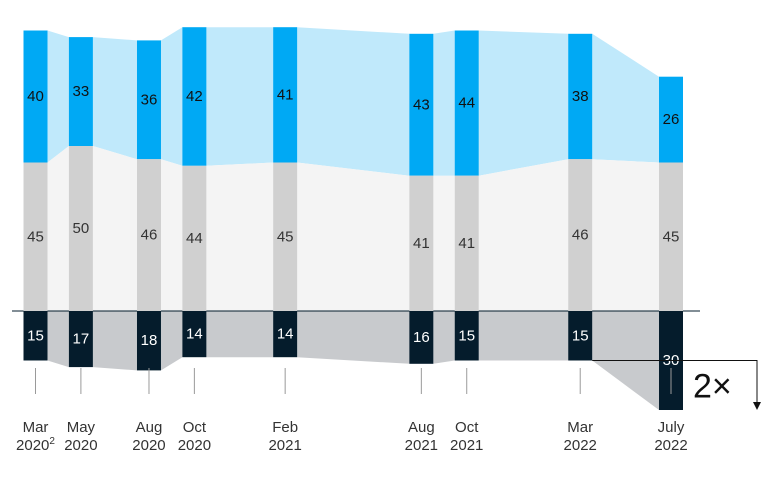 The image size is (767, 480). I want to click on tick-label-year-6: 2021, so click(466, 445).